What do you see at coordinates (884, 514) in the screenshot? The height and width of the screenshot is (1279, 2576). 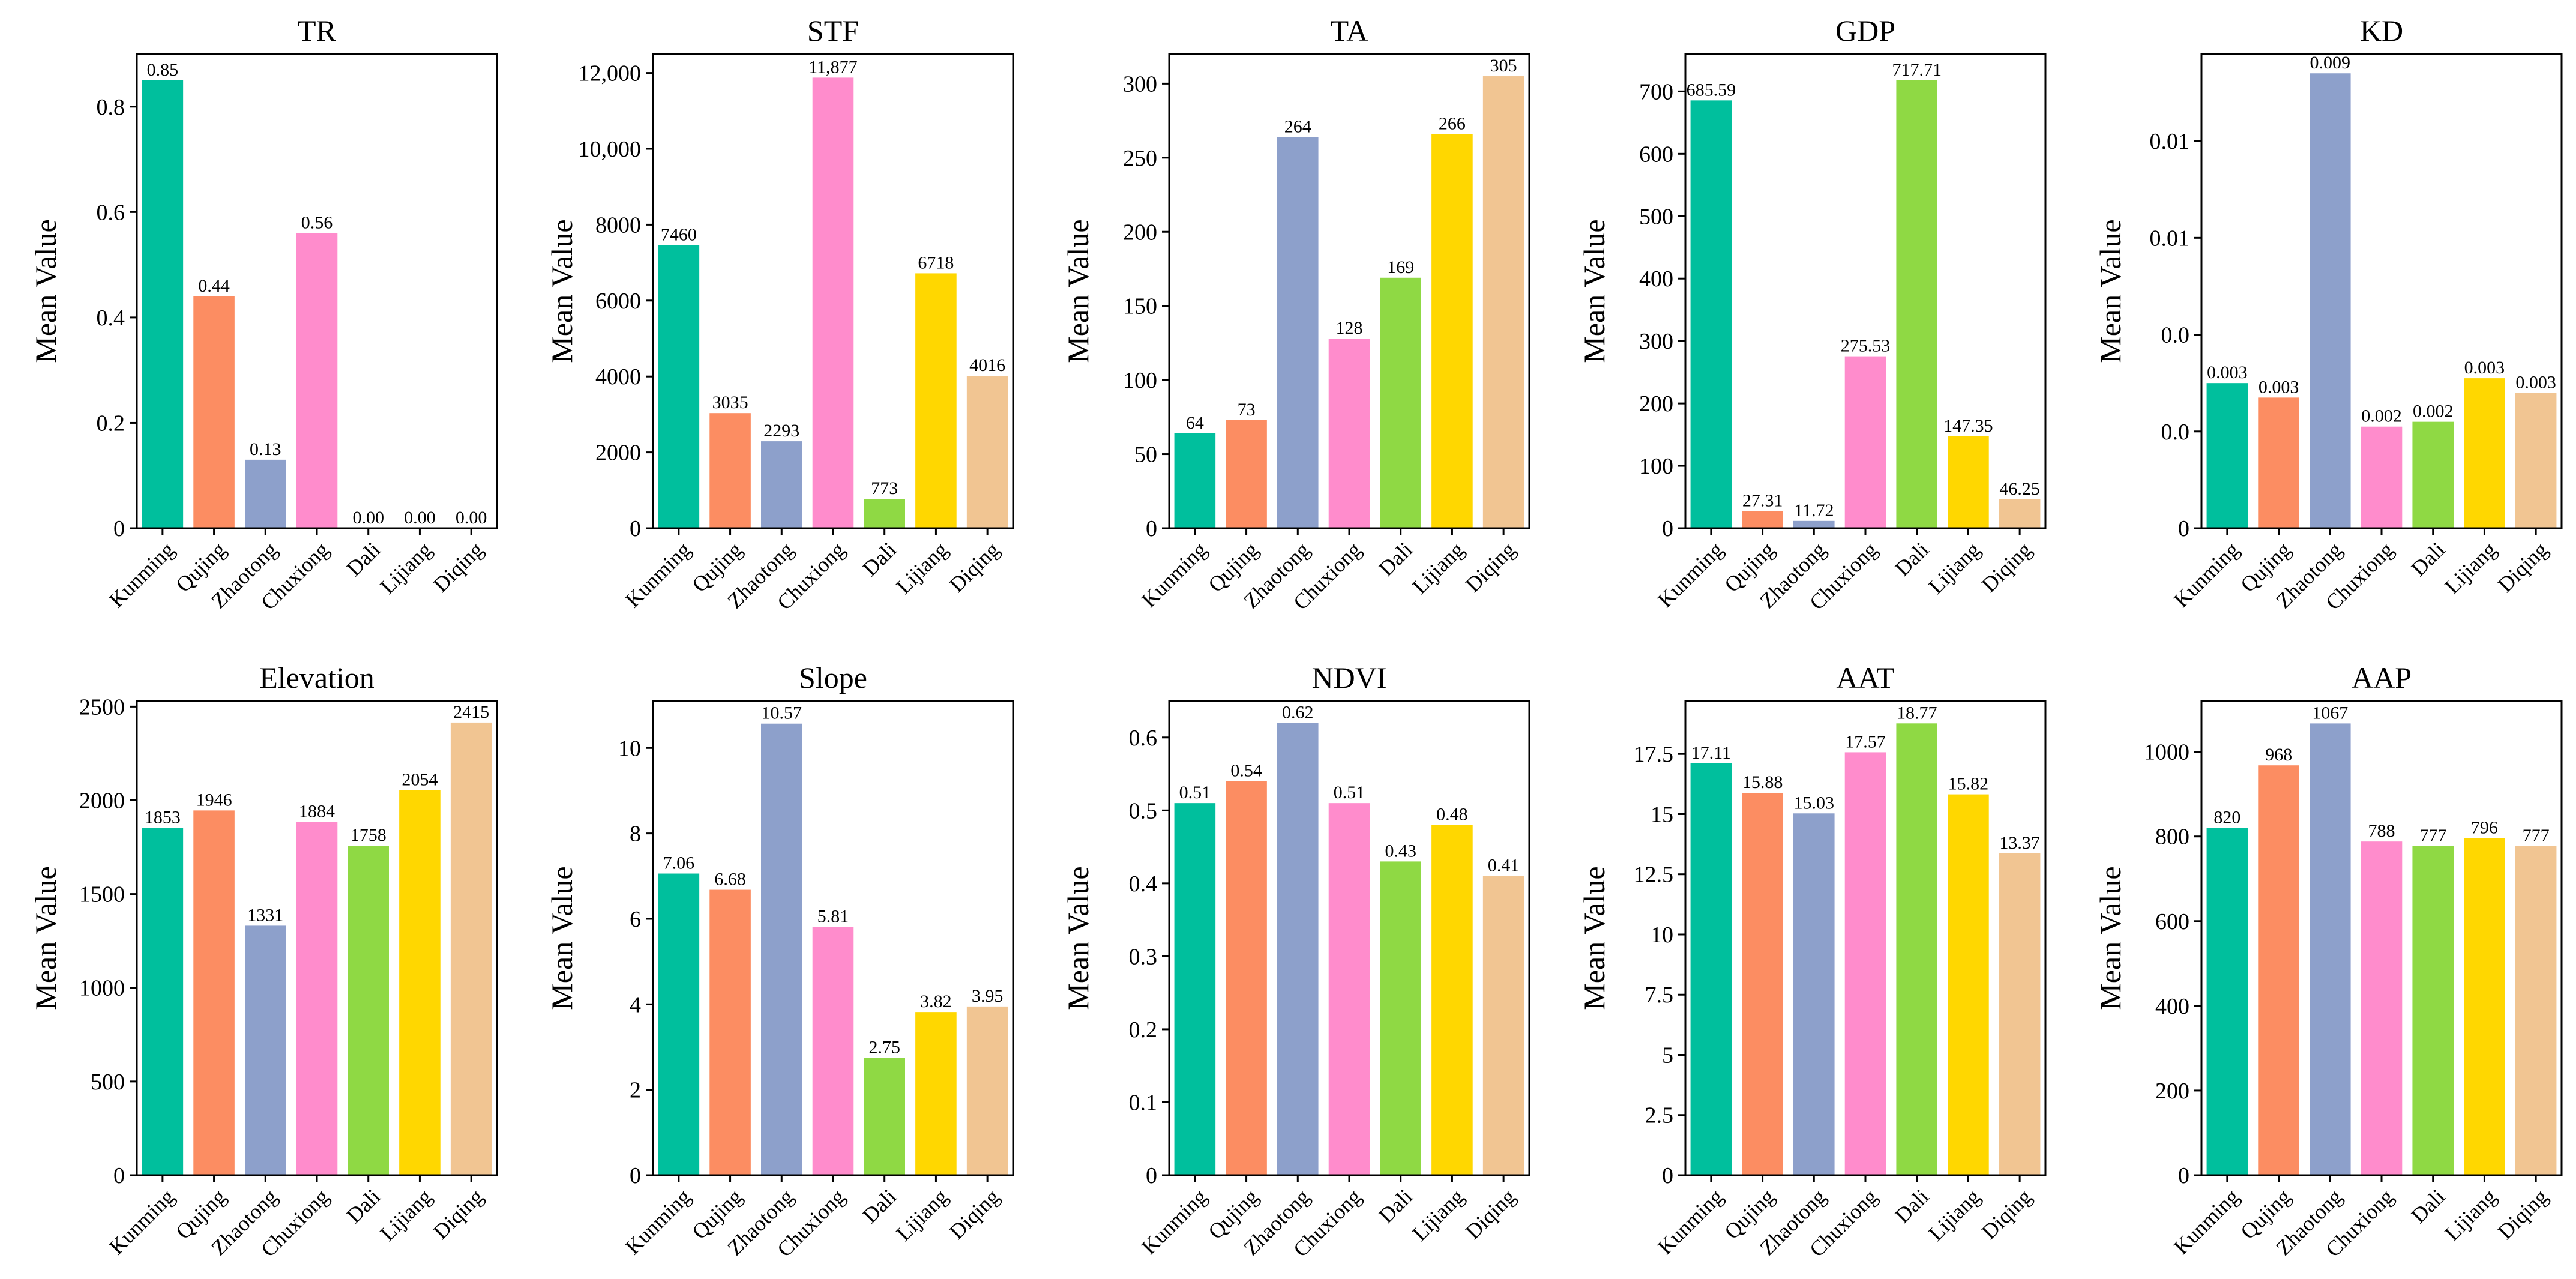 I see `bar-stf-dali` at bounding box center [884, 514].